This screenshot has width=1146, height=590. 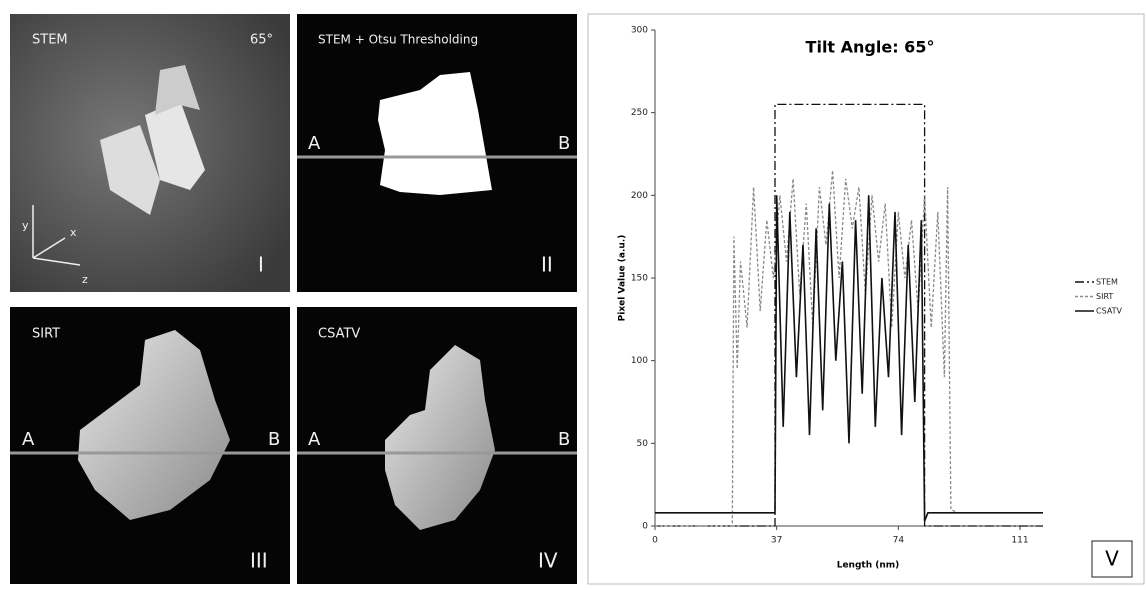 I want to click on y-tick-label: 100, so click(x=639, y=361).